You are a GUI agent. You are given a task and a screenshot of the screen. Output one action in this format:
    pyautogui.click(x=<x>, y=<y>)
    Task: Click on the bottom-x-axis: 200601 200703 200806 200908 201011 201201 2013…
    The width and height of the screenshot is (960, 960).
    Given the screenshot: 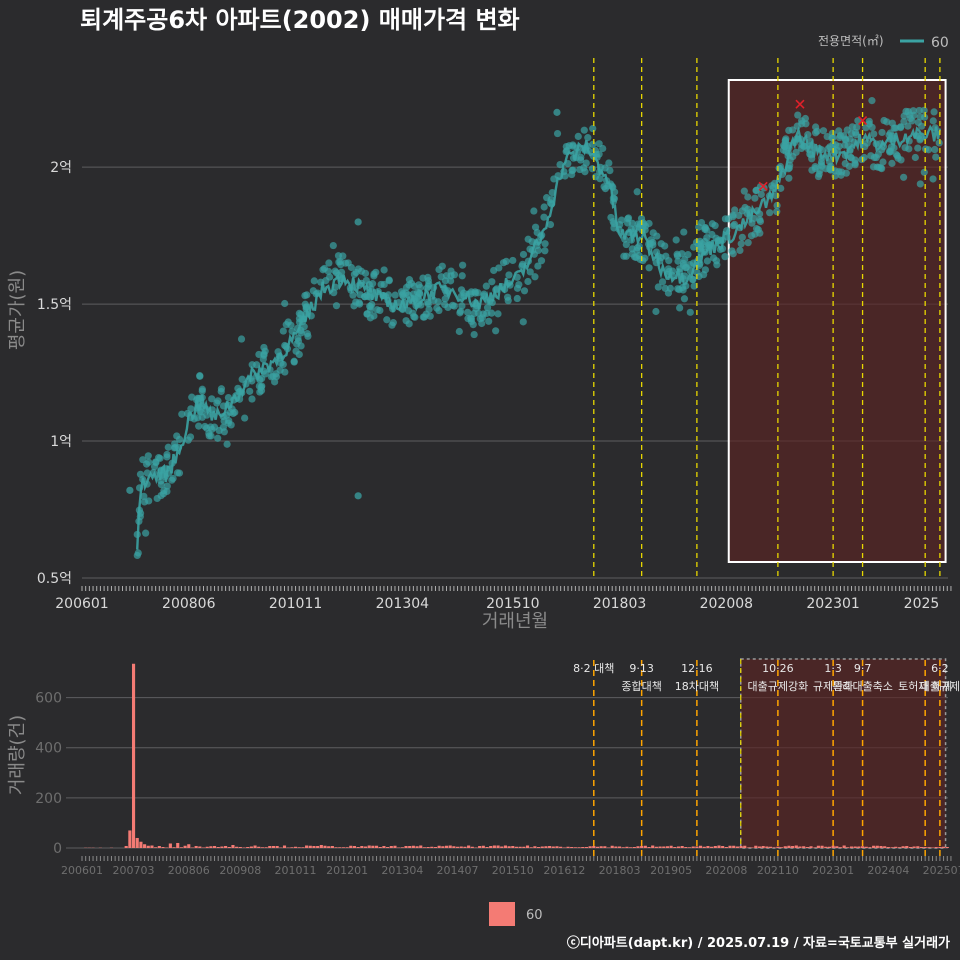 What is the action you would take?
    pyautogui.click(x=510, y=866)
    